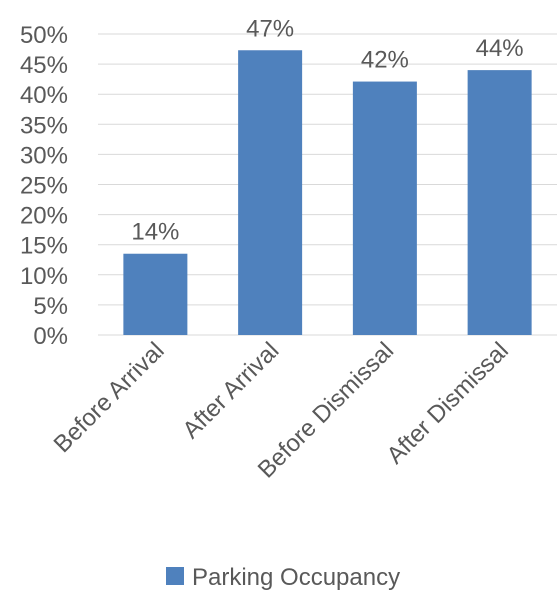  I want to click on data-label: 14%, so click(155, 232).